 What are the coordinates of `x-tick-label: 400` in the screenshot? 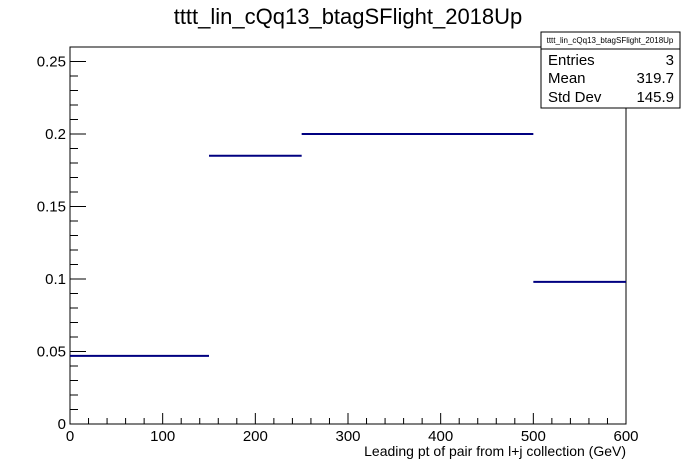 It's located at (440, 436).